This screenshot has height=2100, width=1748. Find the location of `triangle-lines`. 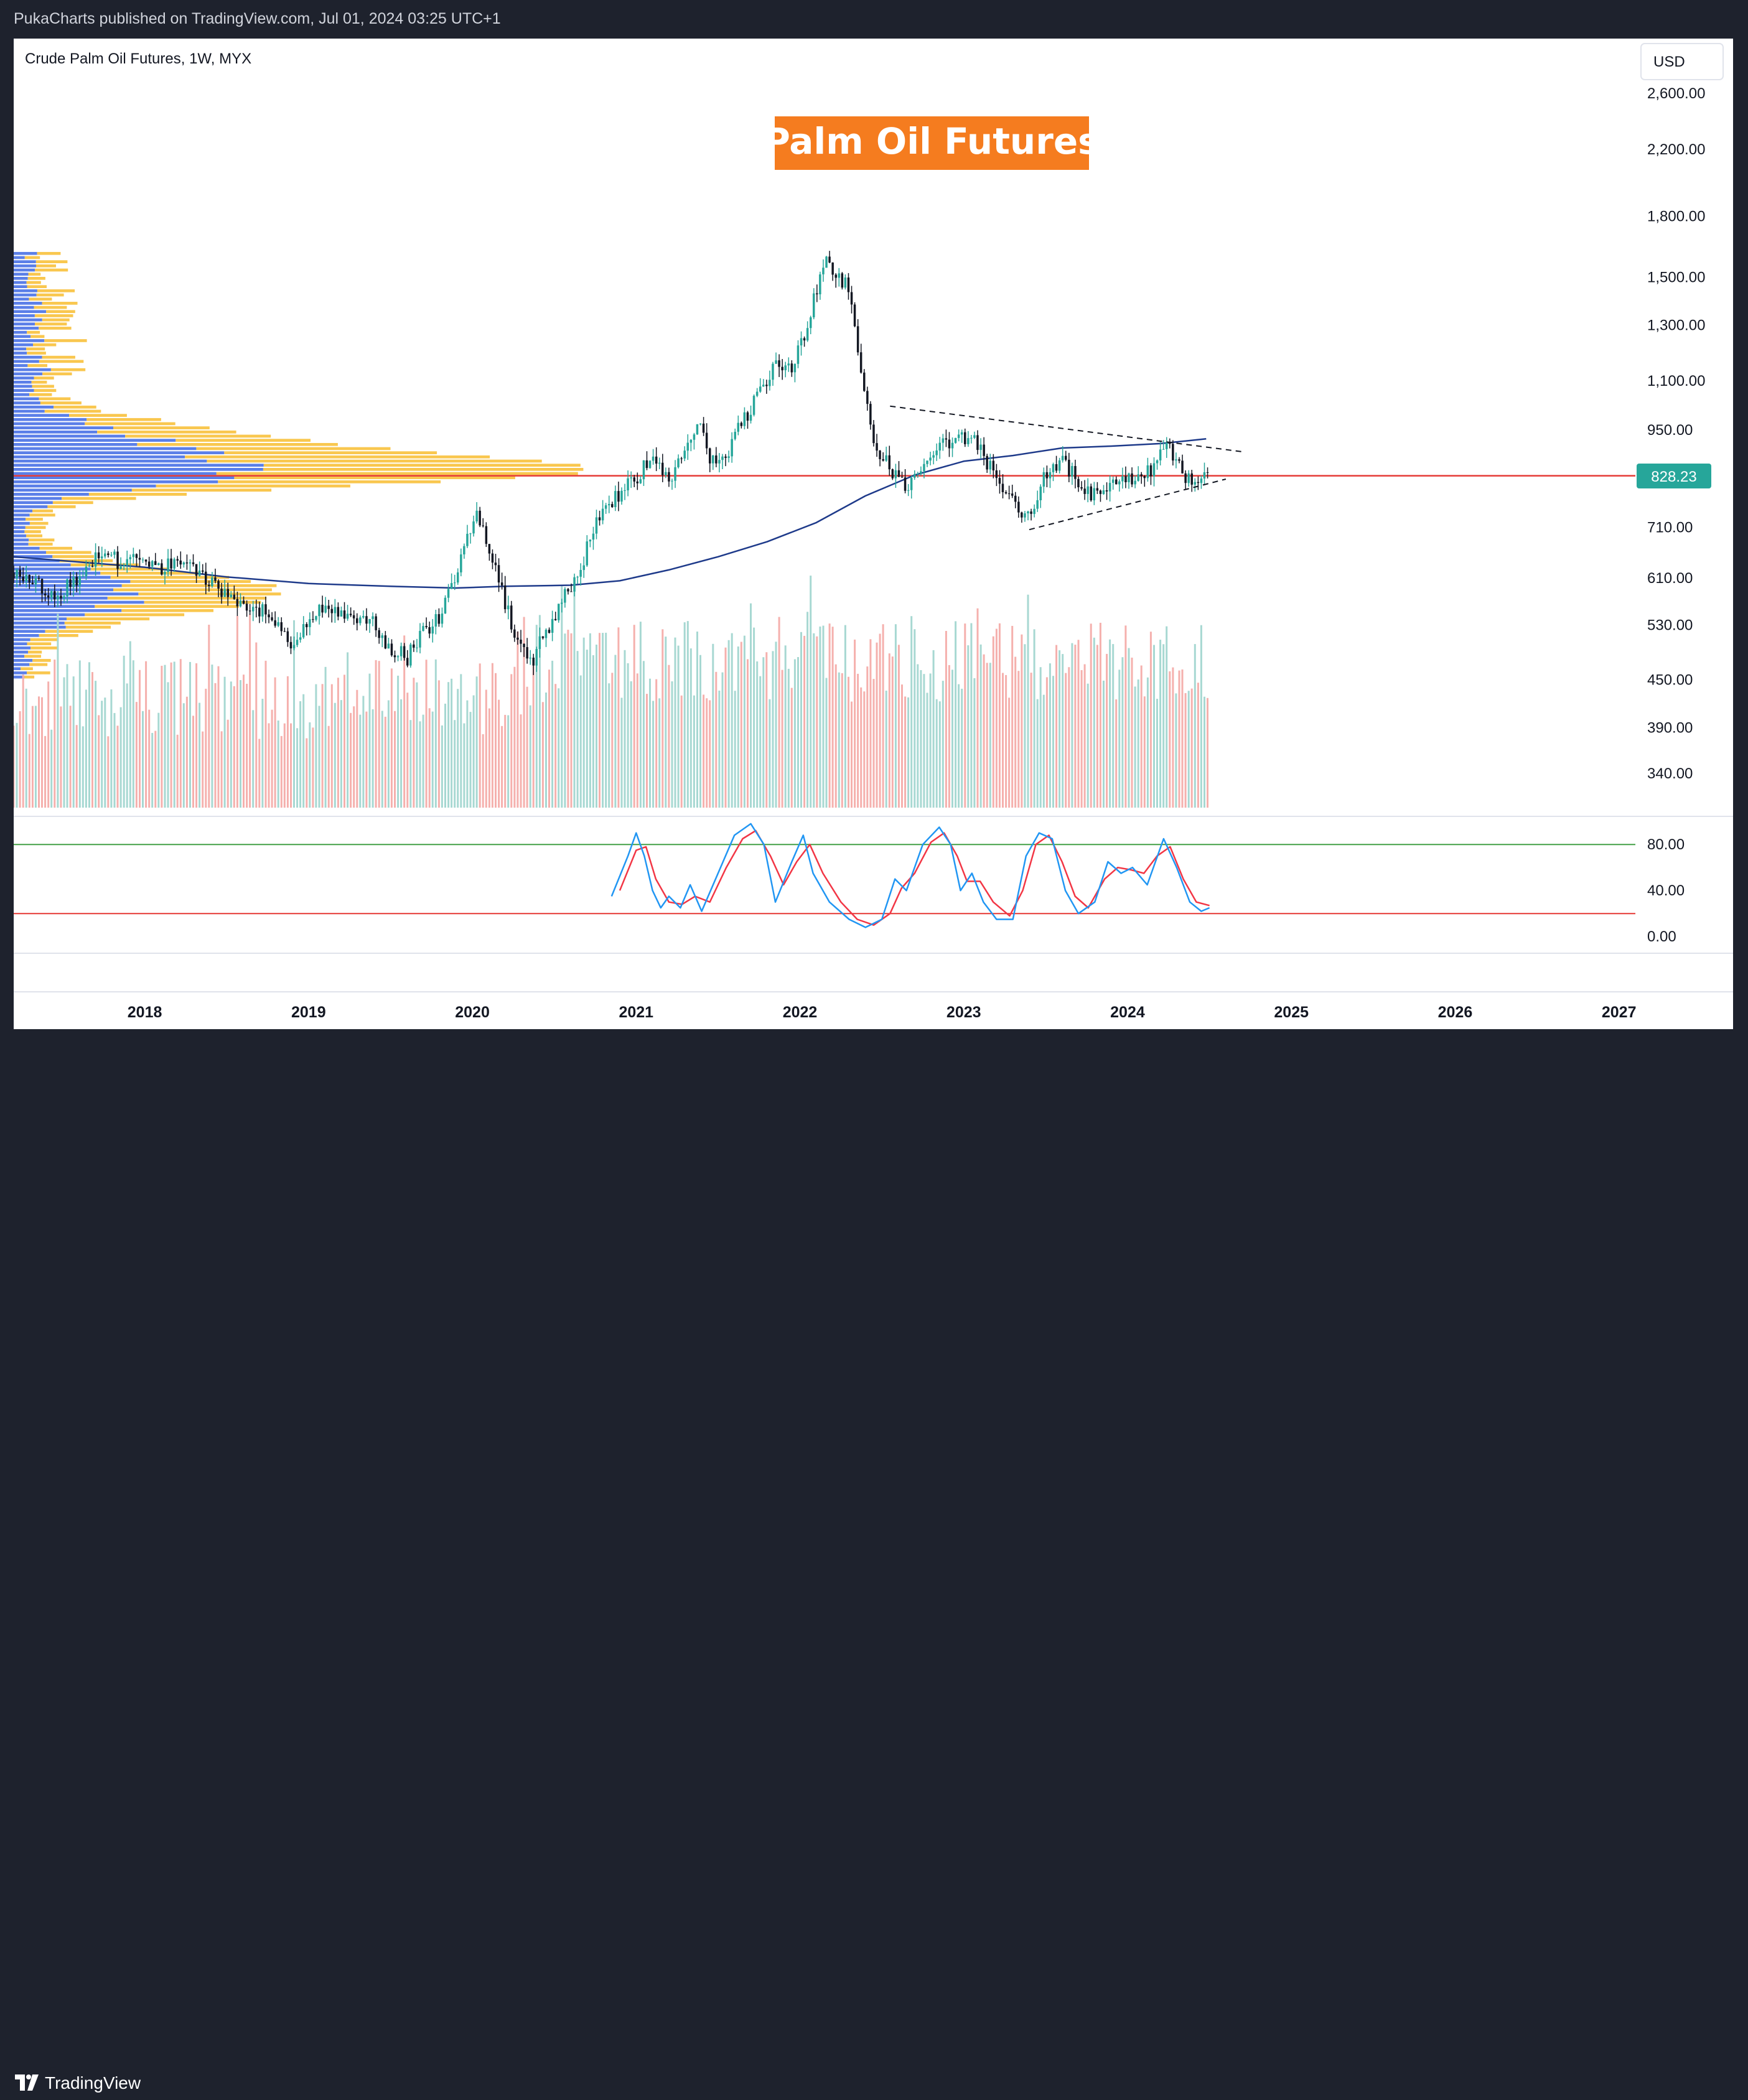

triangle-lines is located at coordinates (1066, 468).